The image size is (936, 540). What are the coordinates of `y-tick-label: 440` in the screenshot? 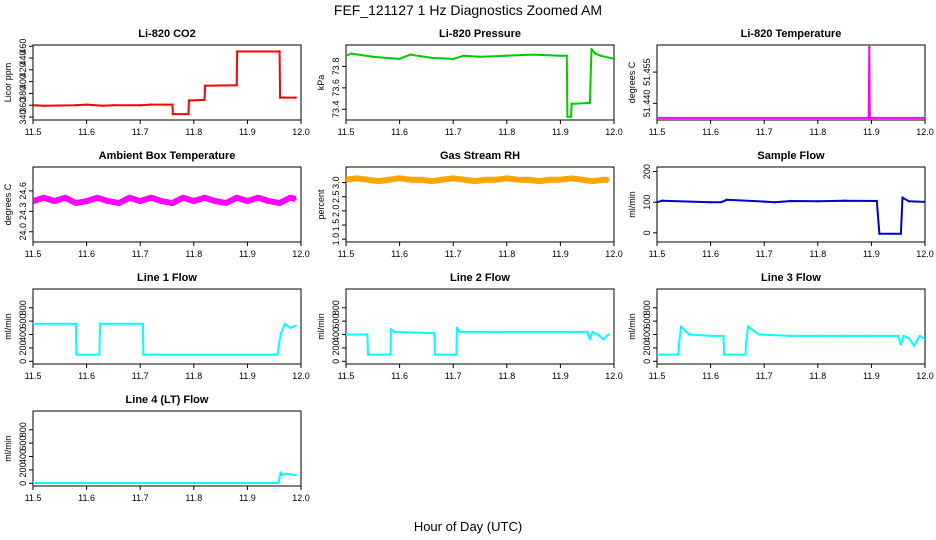 It's located at (23, 57).